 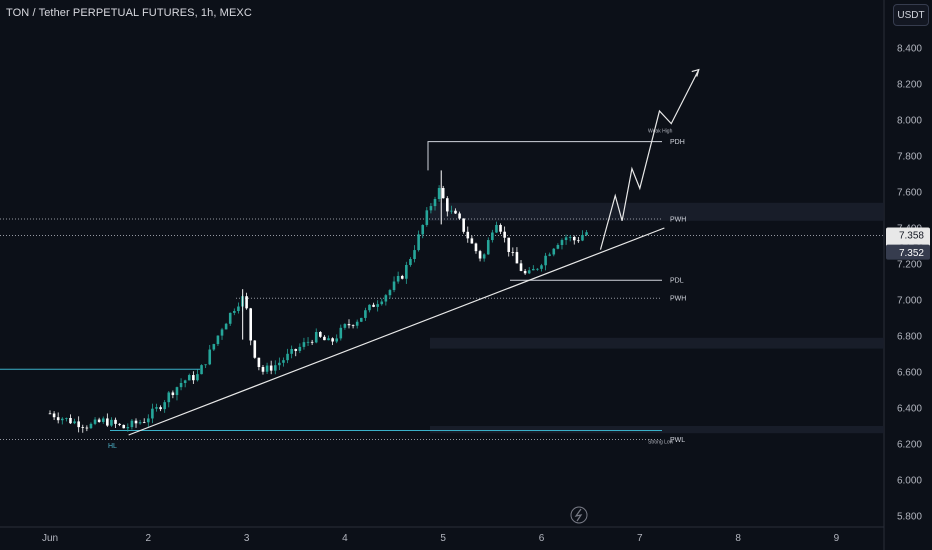 What do you see at coordinates (678, 220) in the screenshot?
I see `pwh-upper-label: PWH` at bounding box center [678, 220].